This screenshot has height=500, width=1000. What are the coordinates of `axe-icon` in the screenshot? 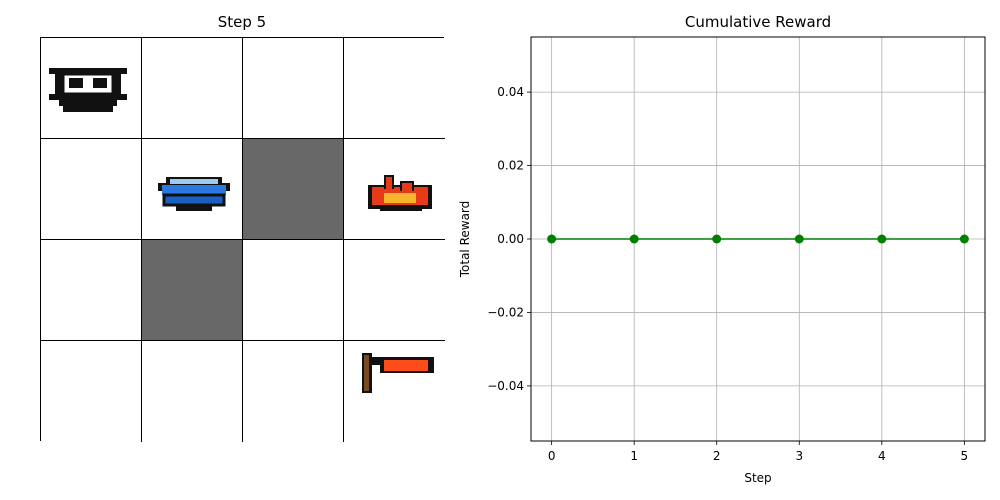 It's located at (394, 391).